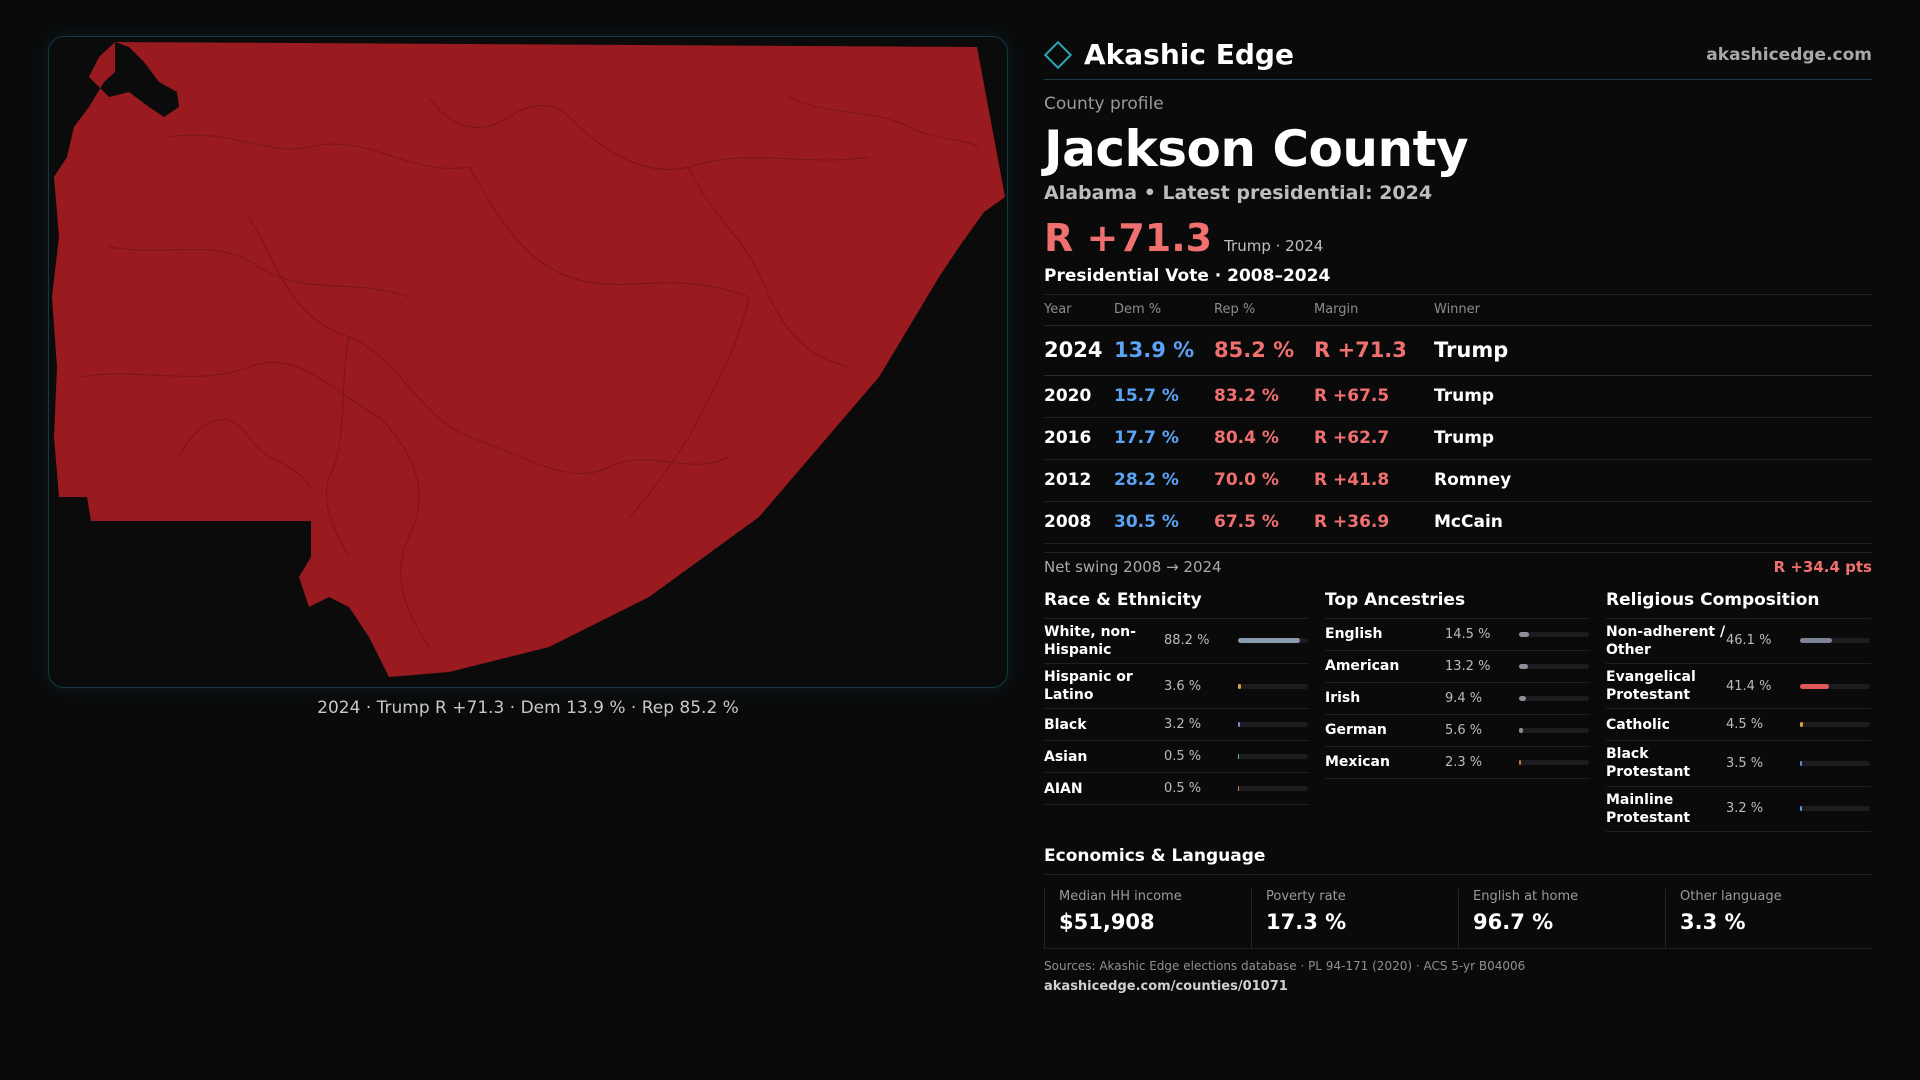  Describe the element at coordinates (1264, 522) in the screenshot. I see `cell-rep: 67.5 %` at that location.